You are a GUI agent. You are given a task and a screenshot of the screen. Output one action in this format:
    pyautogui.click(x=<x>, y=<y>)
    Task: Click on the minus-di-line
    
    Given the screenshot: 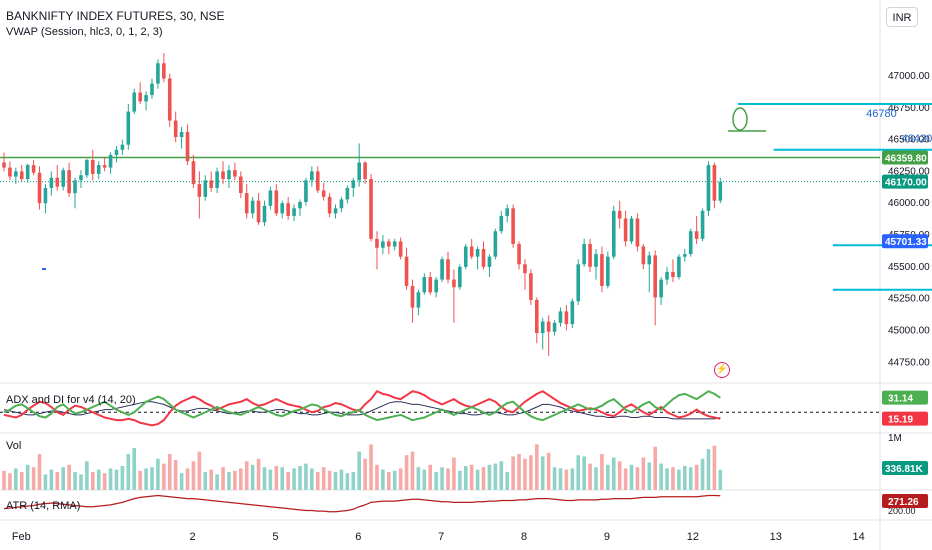 What is the action you would take?
    pyautogui.click(x=362, y=408)
    